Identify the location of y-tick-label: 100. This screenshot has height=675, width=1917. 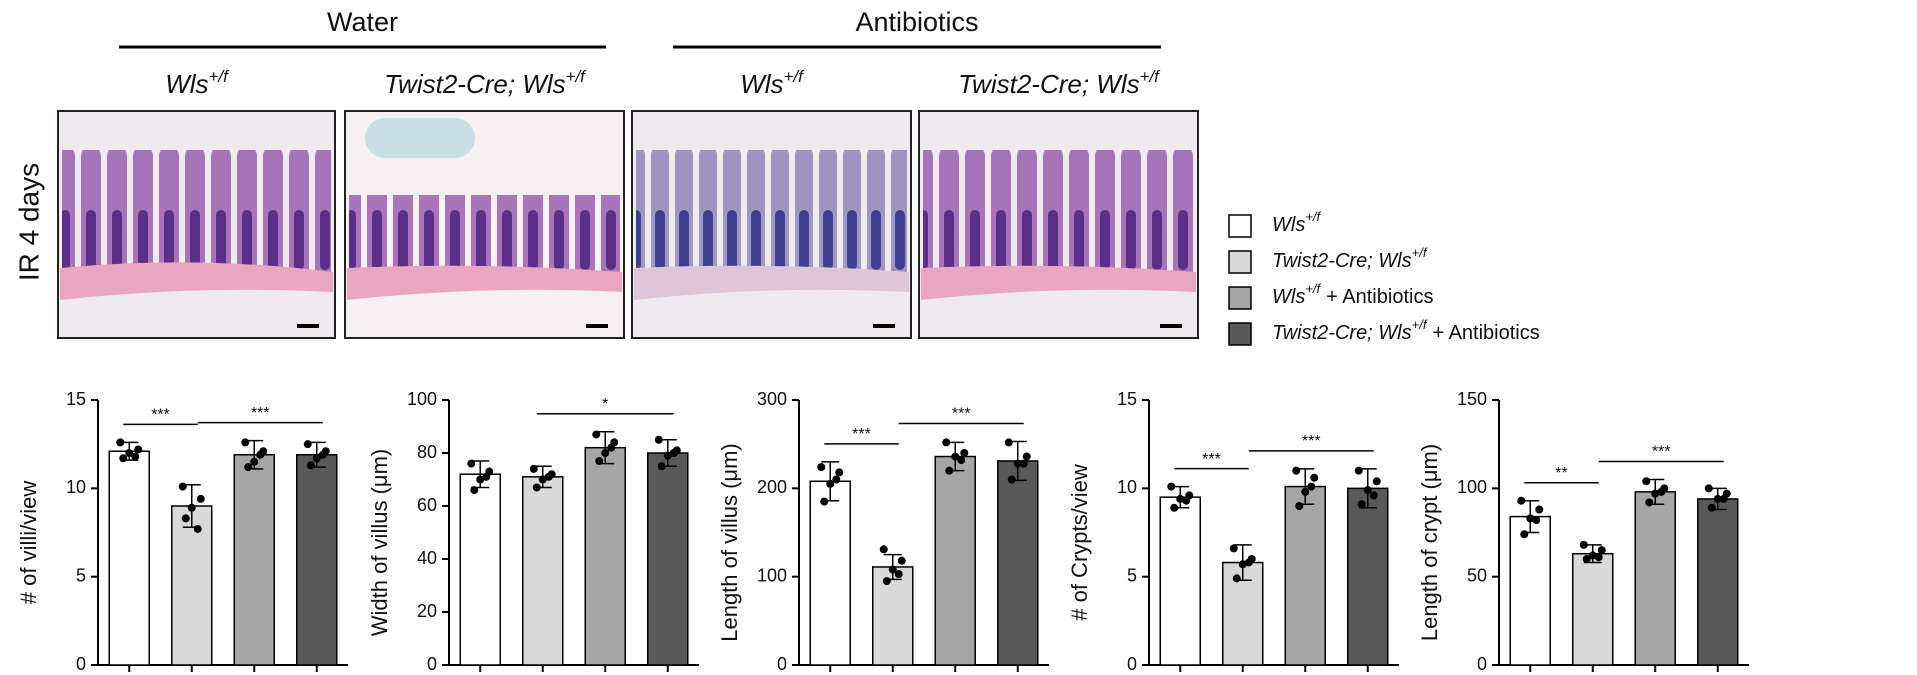
(422, 399).